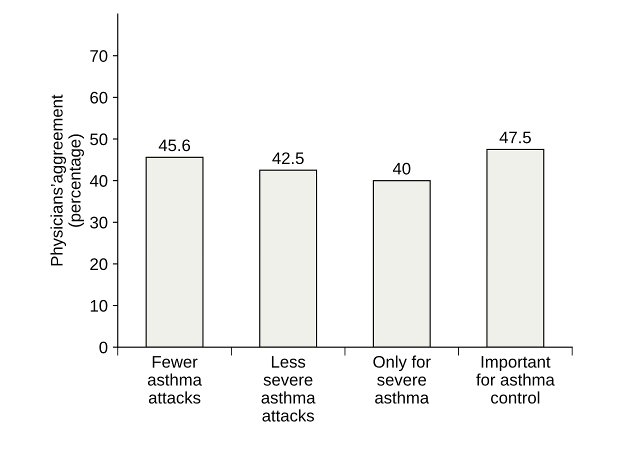 This screenshot has height=455, width=640. I want to click on y-tick-label: 10, so click(99, 306).